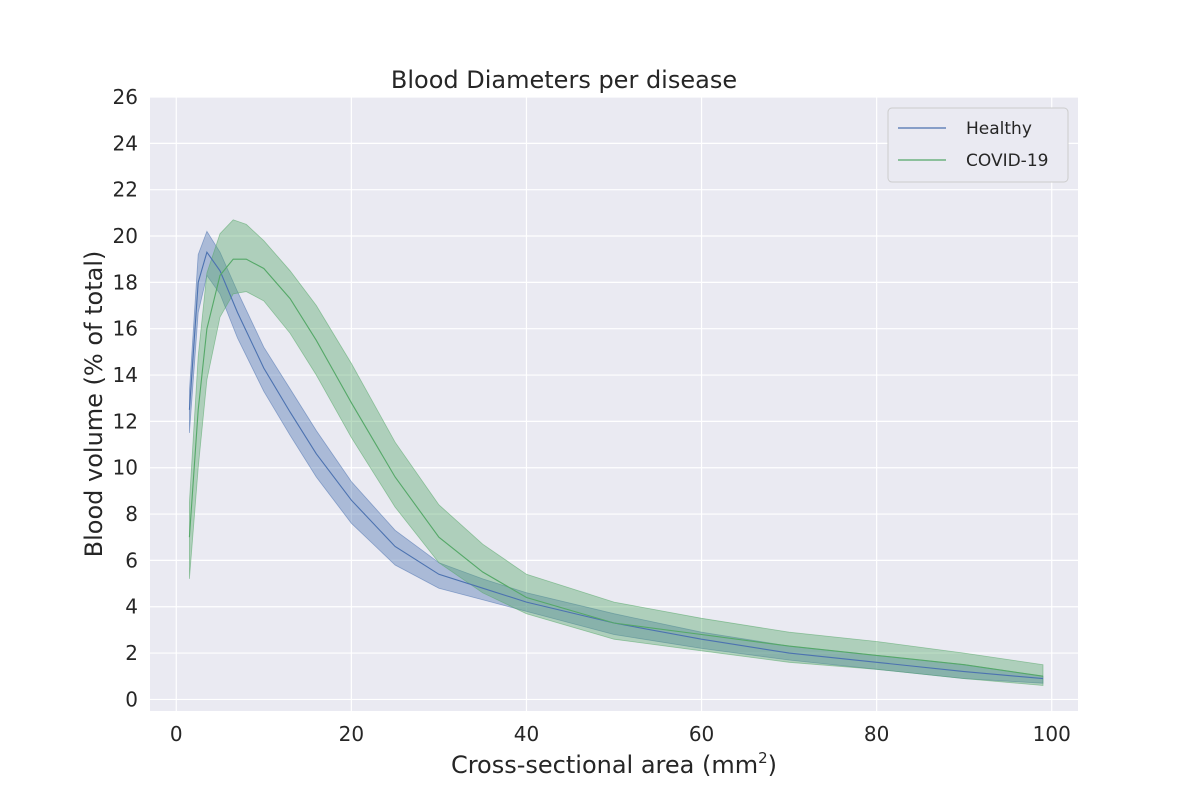 This screenshot has width=1200, height=804. I want to click on x-tick-label: 100, so click(1052, 734).